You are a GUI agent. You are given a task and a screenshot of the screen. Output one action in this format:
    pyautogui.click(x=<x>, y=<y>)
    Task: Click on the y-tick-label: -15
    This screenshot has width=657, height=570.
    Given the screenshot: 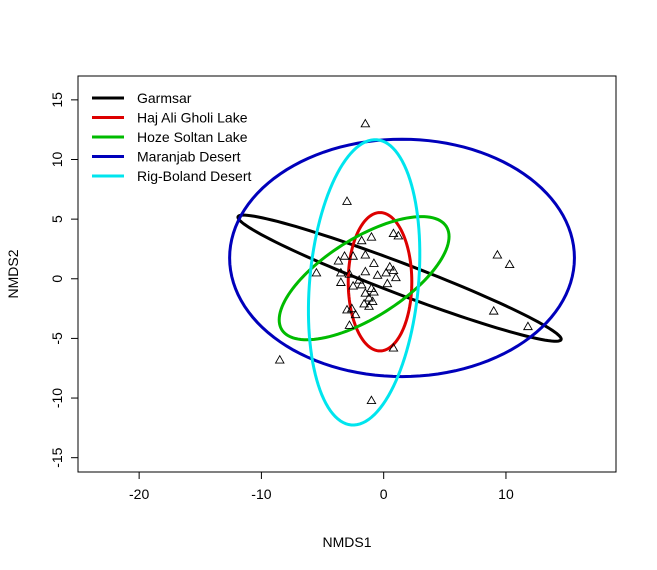 What is the action you would take?
    pyautogui.click(x=57, y=457)
    